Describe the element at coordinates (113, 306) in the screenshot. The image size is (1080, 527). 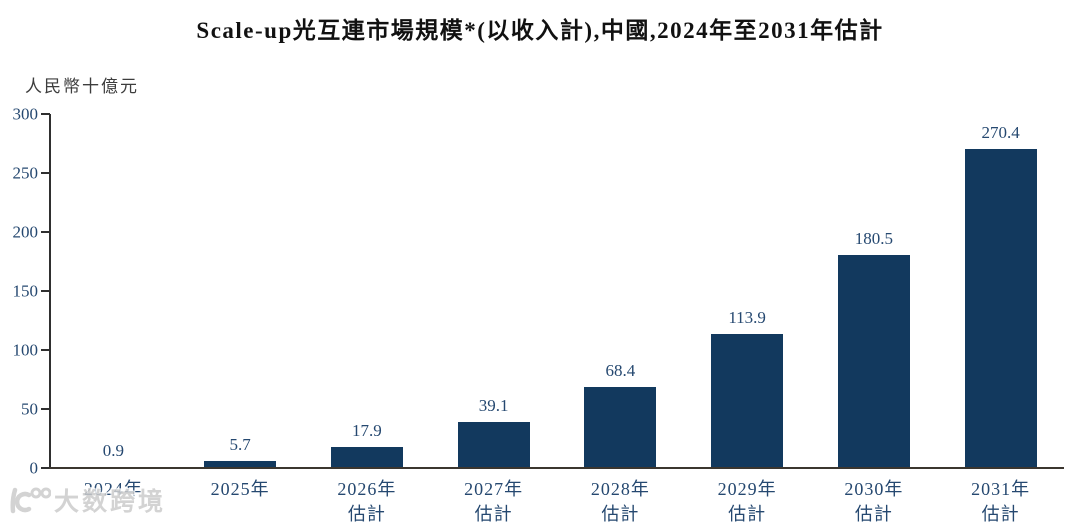
I see `chart-column: 0.9 2024年` at that location.